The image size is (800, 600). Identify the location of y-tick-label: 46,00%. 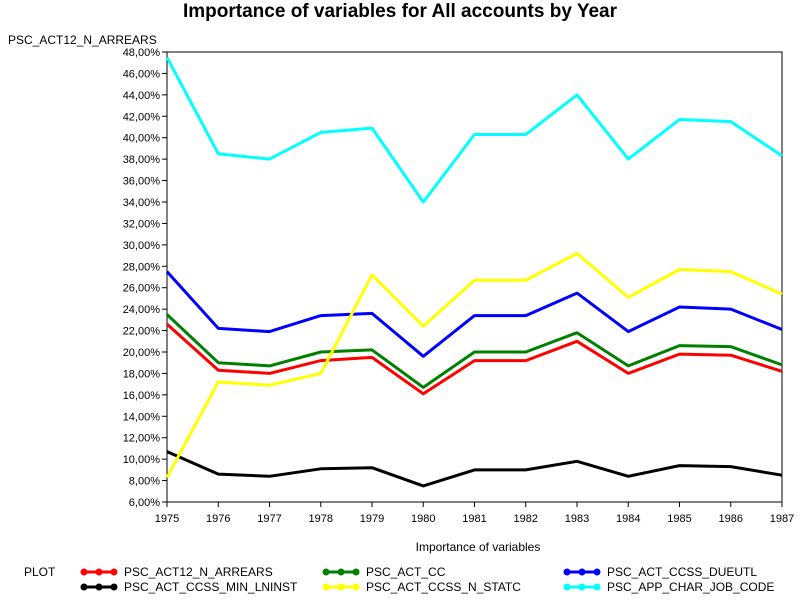
(142, 74).